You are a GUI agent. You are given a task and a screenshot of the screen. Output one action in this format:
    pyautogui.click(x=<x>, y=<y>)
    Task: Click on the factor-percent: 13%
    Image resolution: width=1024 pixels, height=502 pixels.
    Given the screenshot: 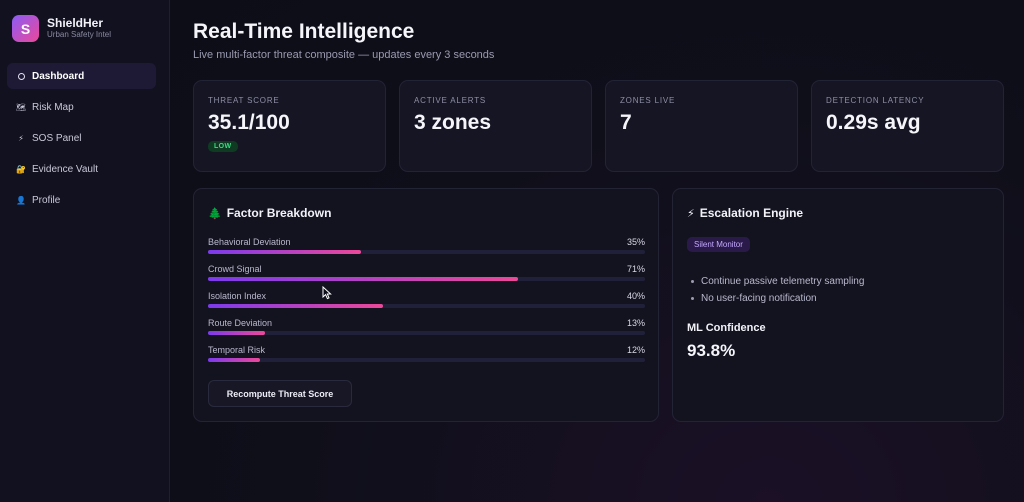 What is the action you would take?
    pyautogui.click(x=635, y=323)
    